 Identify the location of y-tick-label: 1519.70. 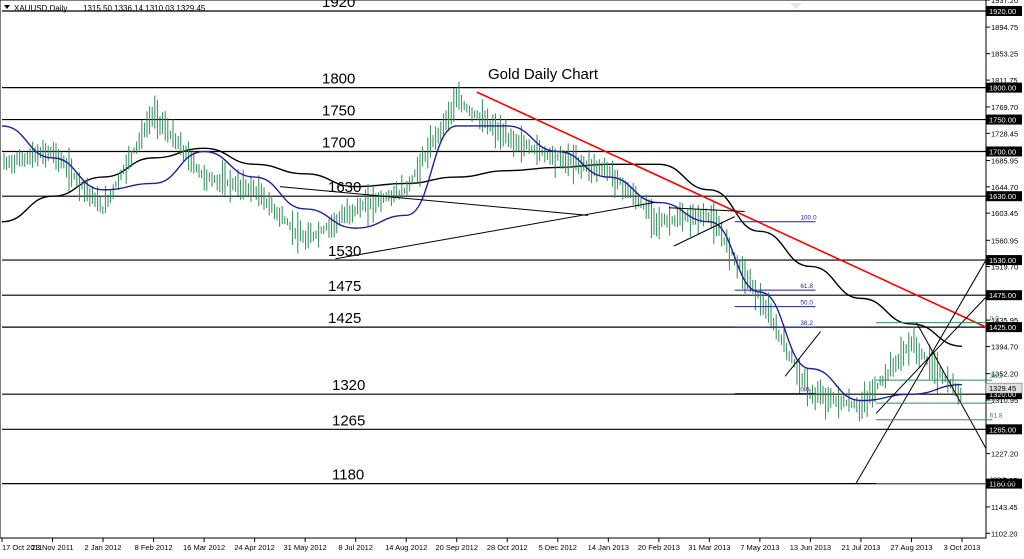
(1004, 267).